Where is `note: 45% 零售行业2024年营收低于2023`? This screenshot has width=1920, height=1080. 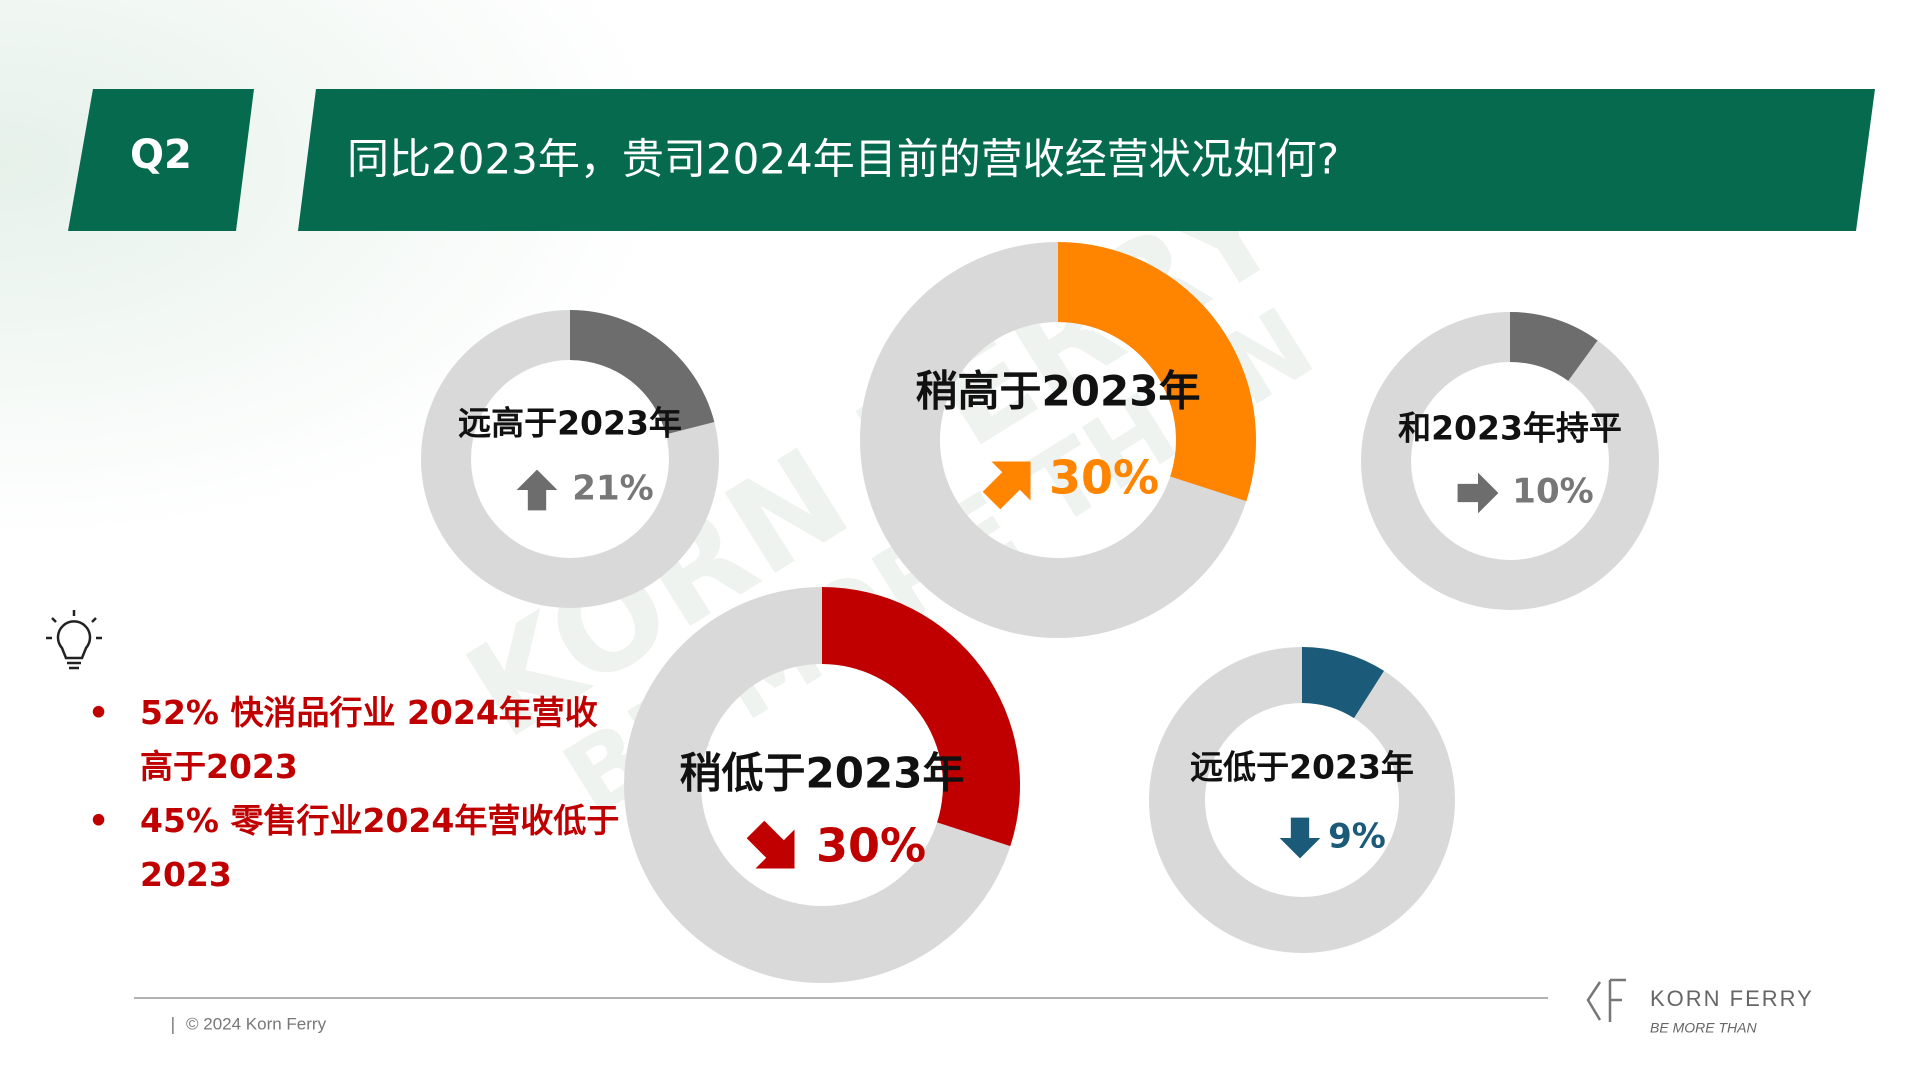
note: 45% 零售行业2024年营收低于2023 is located at coordinates (359, 848).